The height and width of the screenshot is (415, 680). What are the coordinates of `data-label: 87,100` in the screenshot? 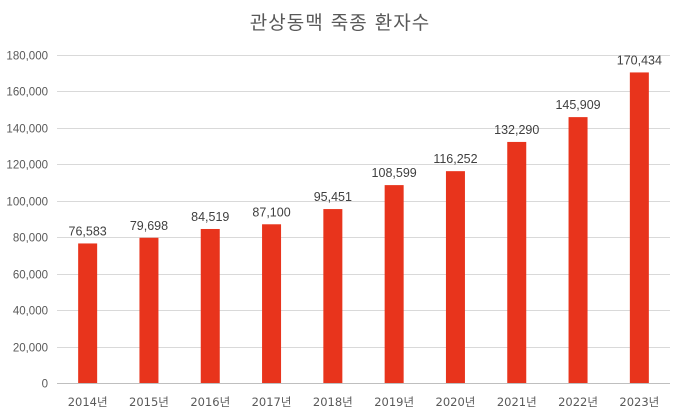 It's located at (271, 212).